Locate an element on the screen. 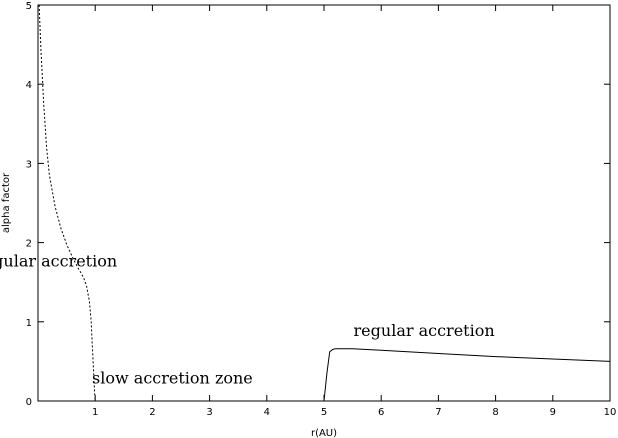 Image resolution: width=618 pixels, height=438 pixels. y-tick-label: 2 is located at coordinates (29, 244).